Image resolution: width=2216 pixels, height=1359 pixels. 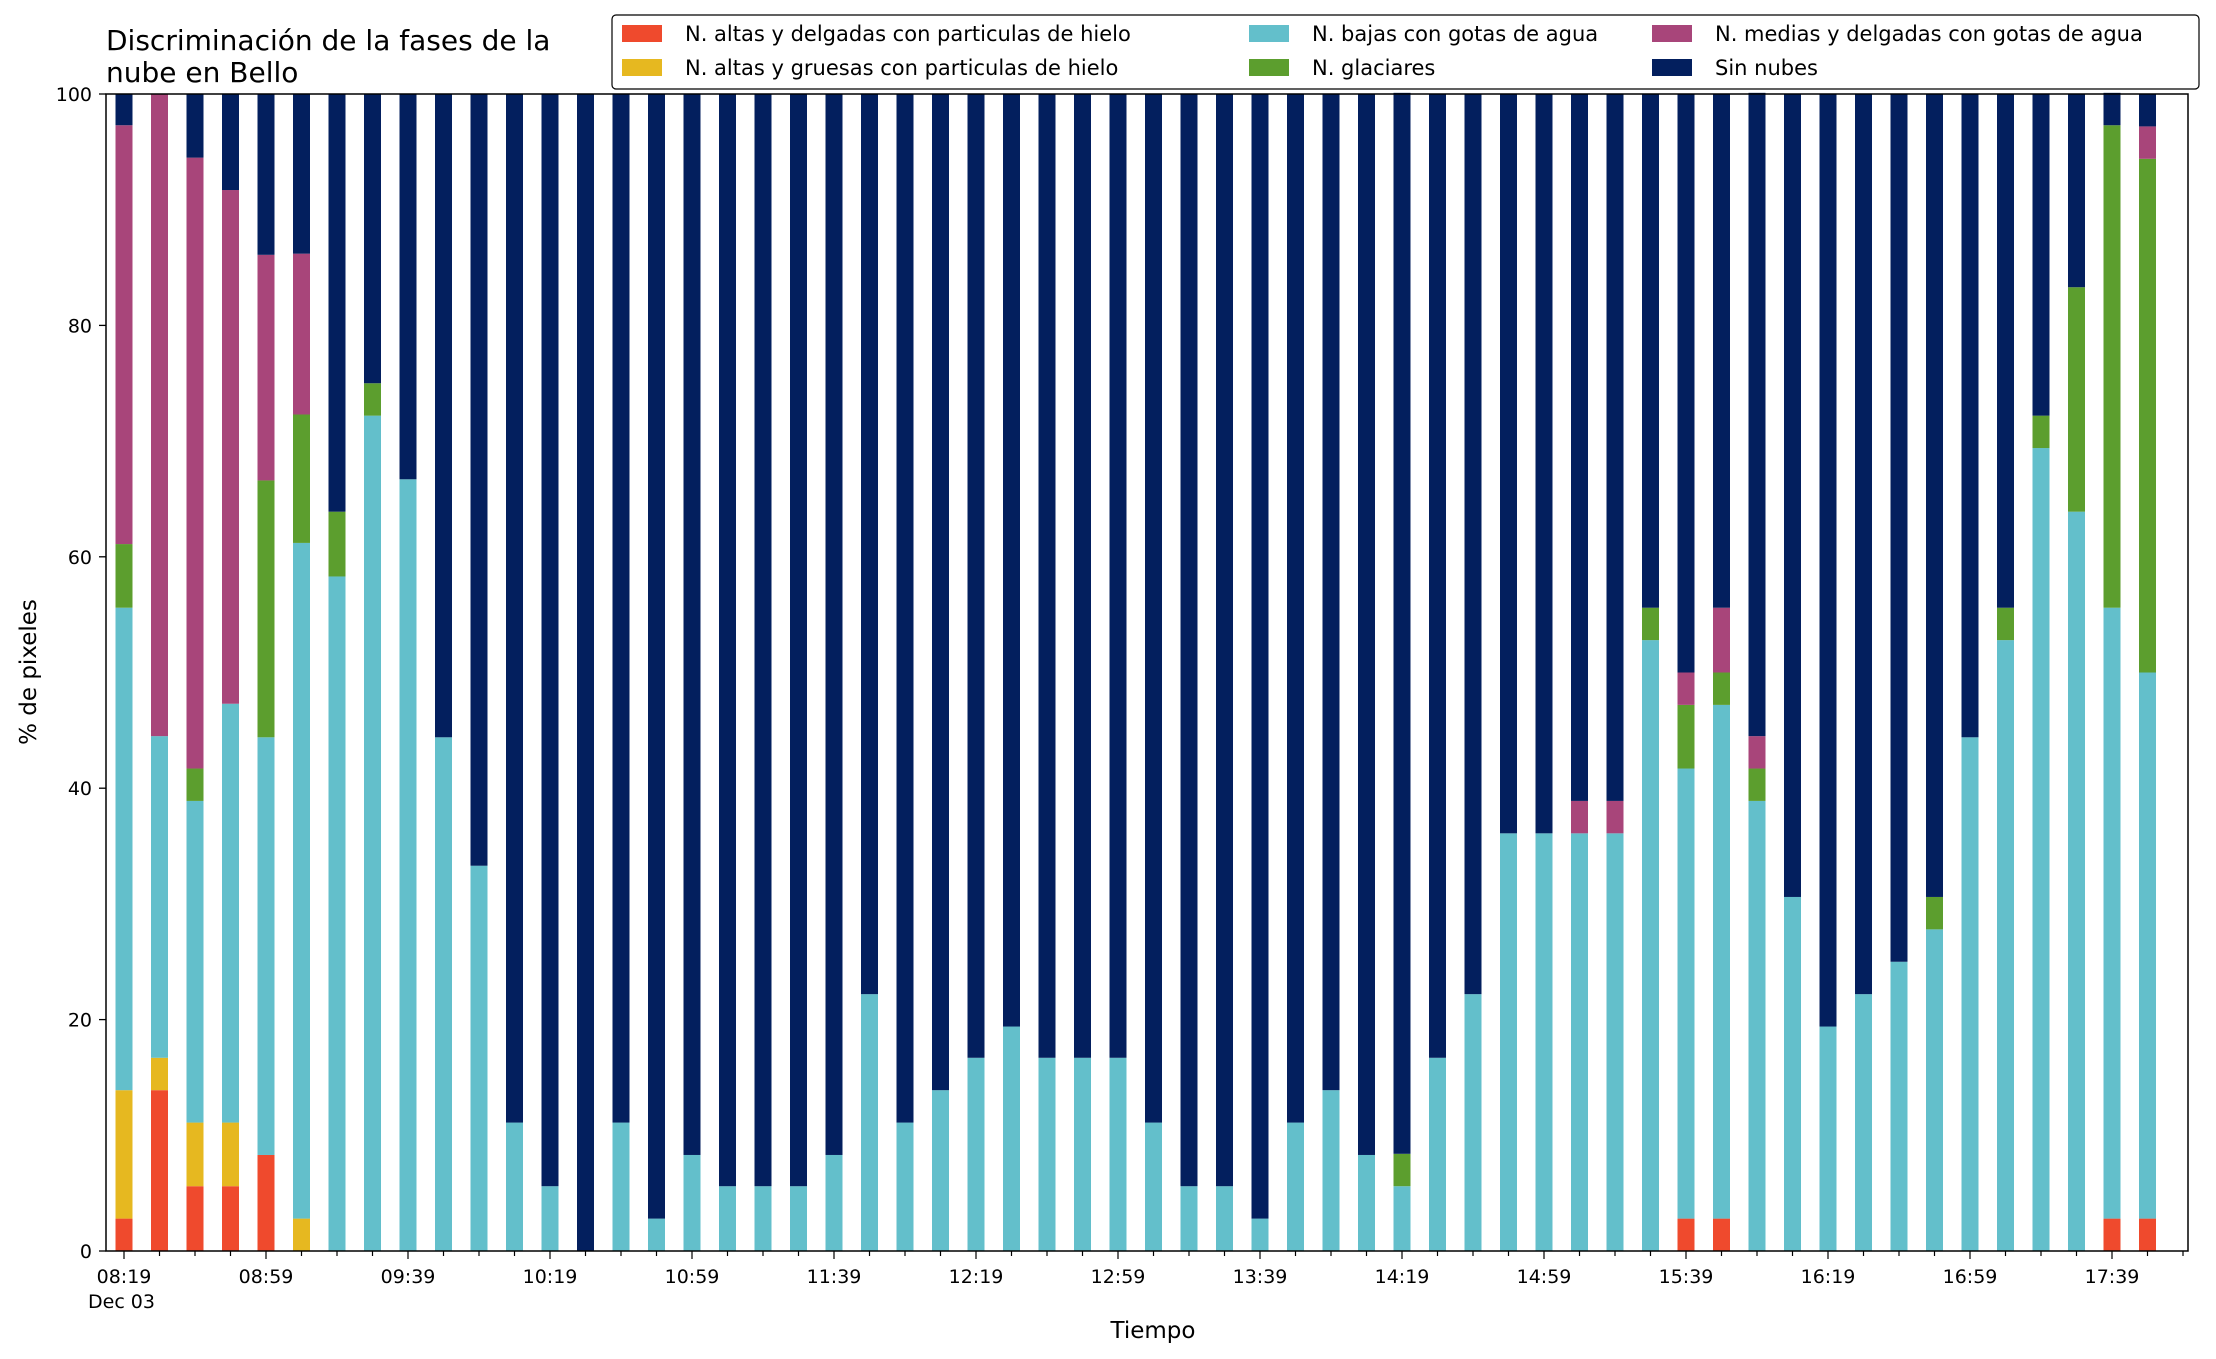 I want to click on x-axis-label: Tiempo, so click(x=1153, y=1331).